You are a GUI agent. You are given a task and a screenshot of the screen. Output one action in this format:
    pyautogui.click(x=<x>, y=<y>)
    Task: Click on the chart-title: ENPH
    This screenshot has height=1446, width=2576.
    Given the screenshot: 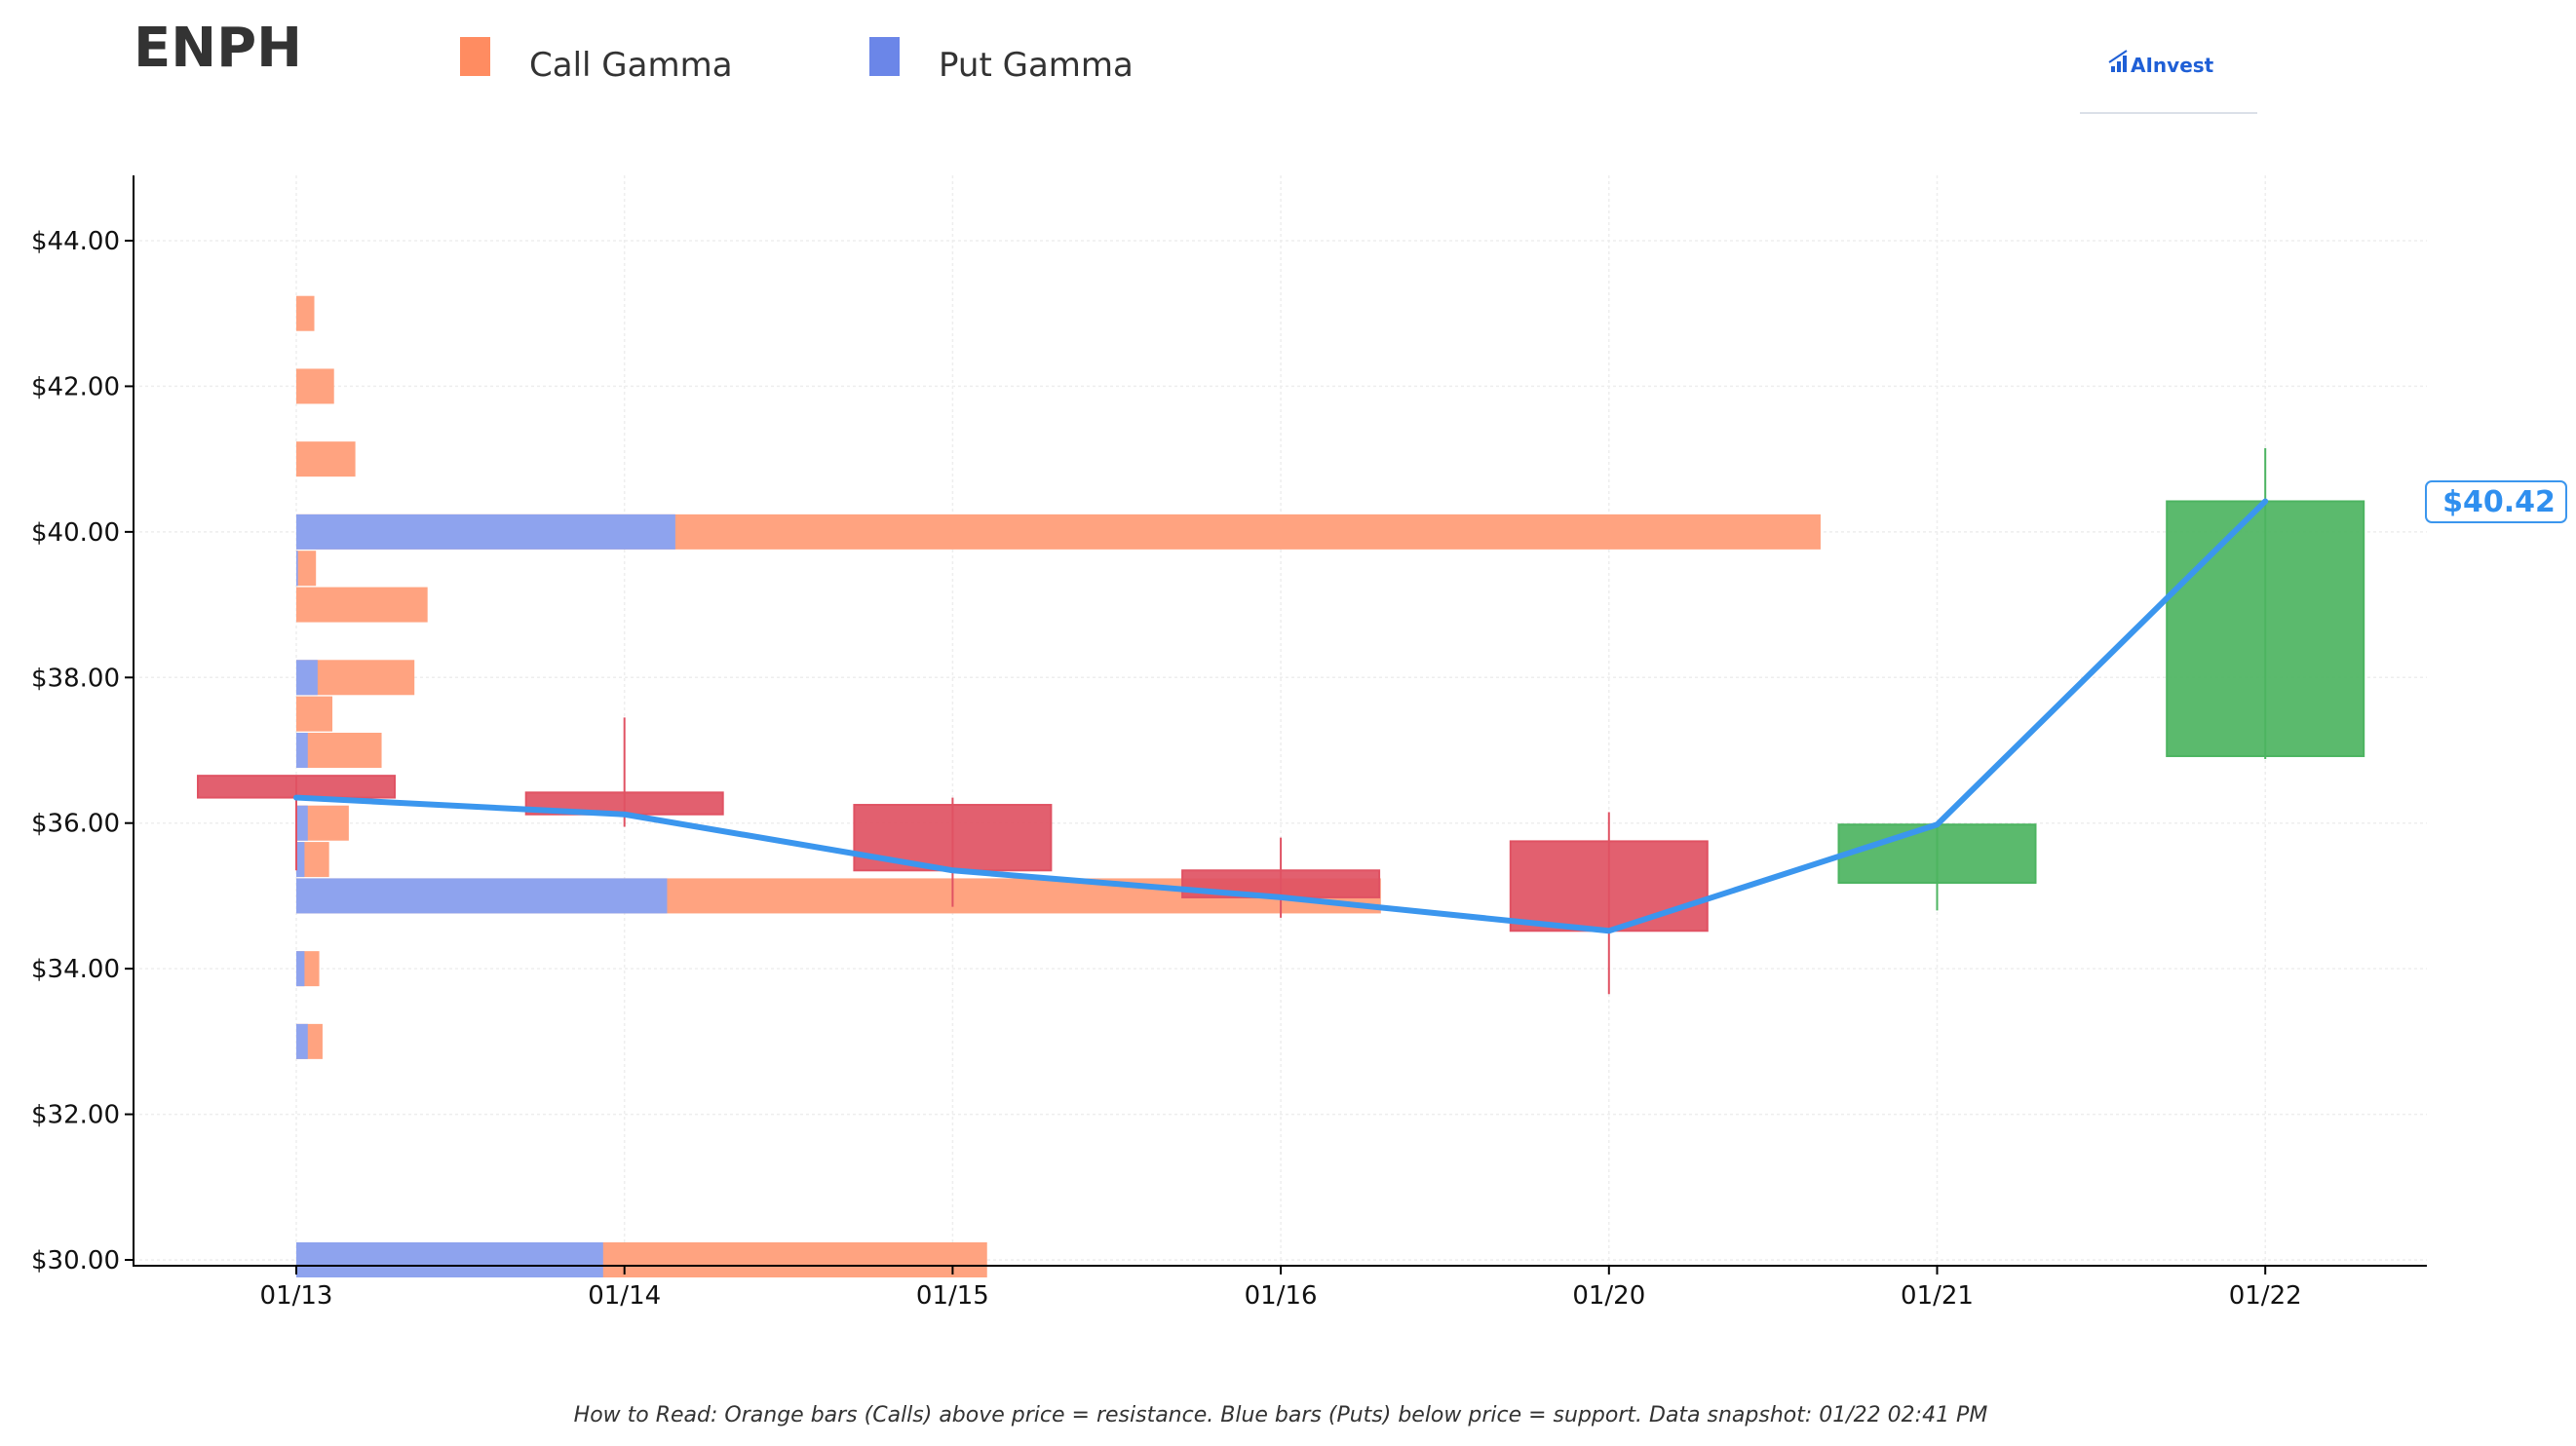 What is the action you would take?
    pyautogui.click(x=218, y=48)
    